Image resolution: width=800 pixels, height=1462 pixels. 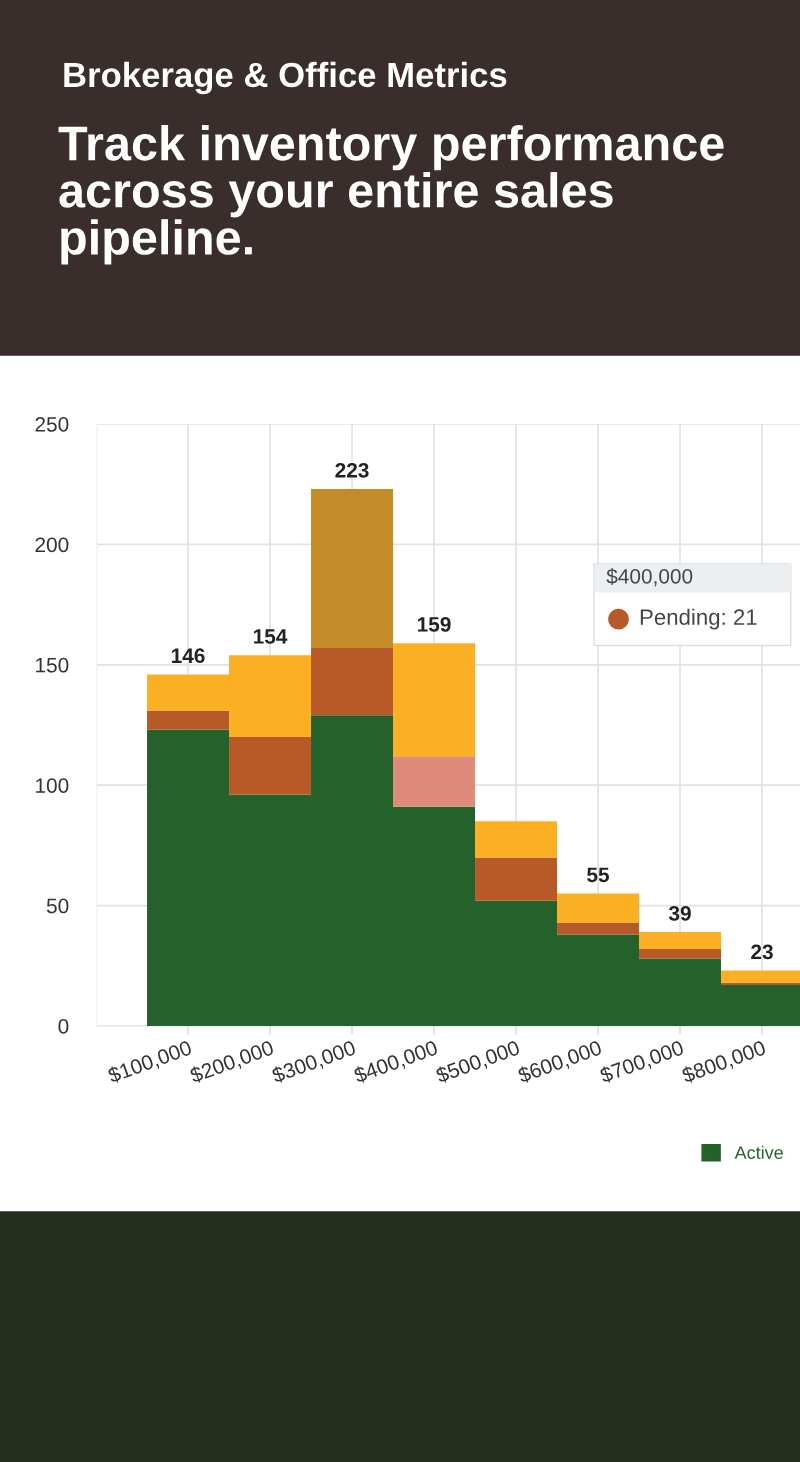 I want to click on y-tick-label: 150, so click(x=52, y=665).